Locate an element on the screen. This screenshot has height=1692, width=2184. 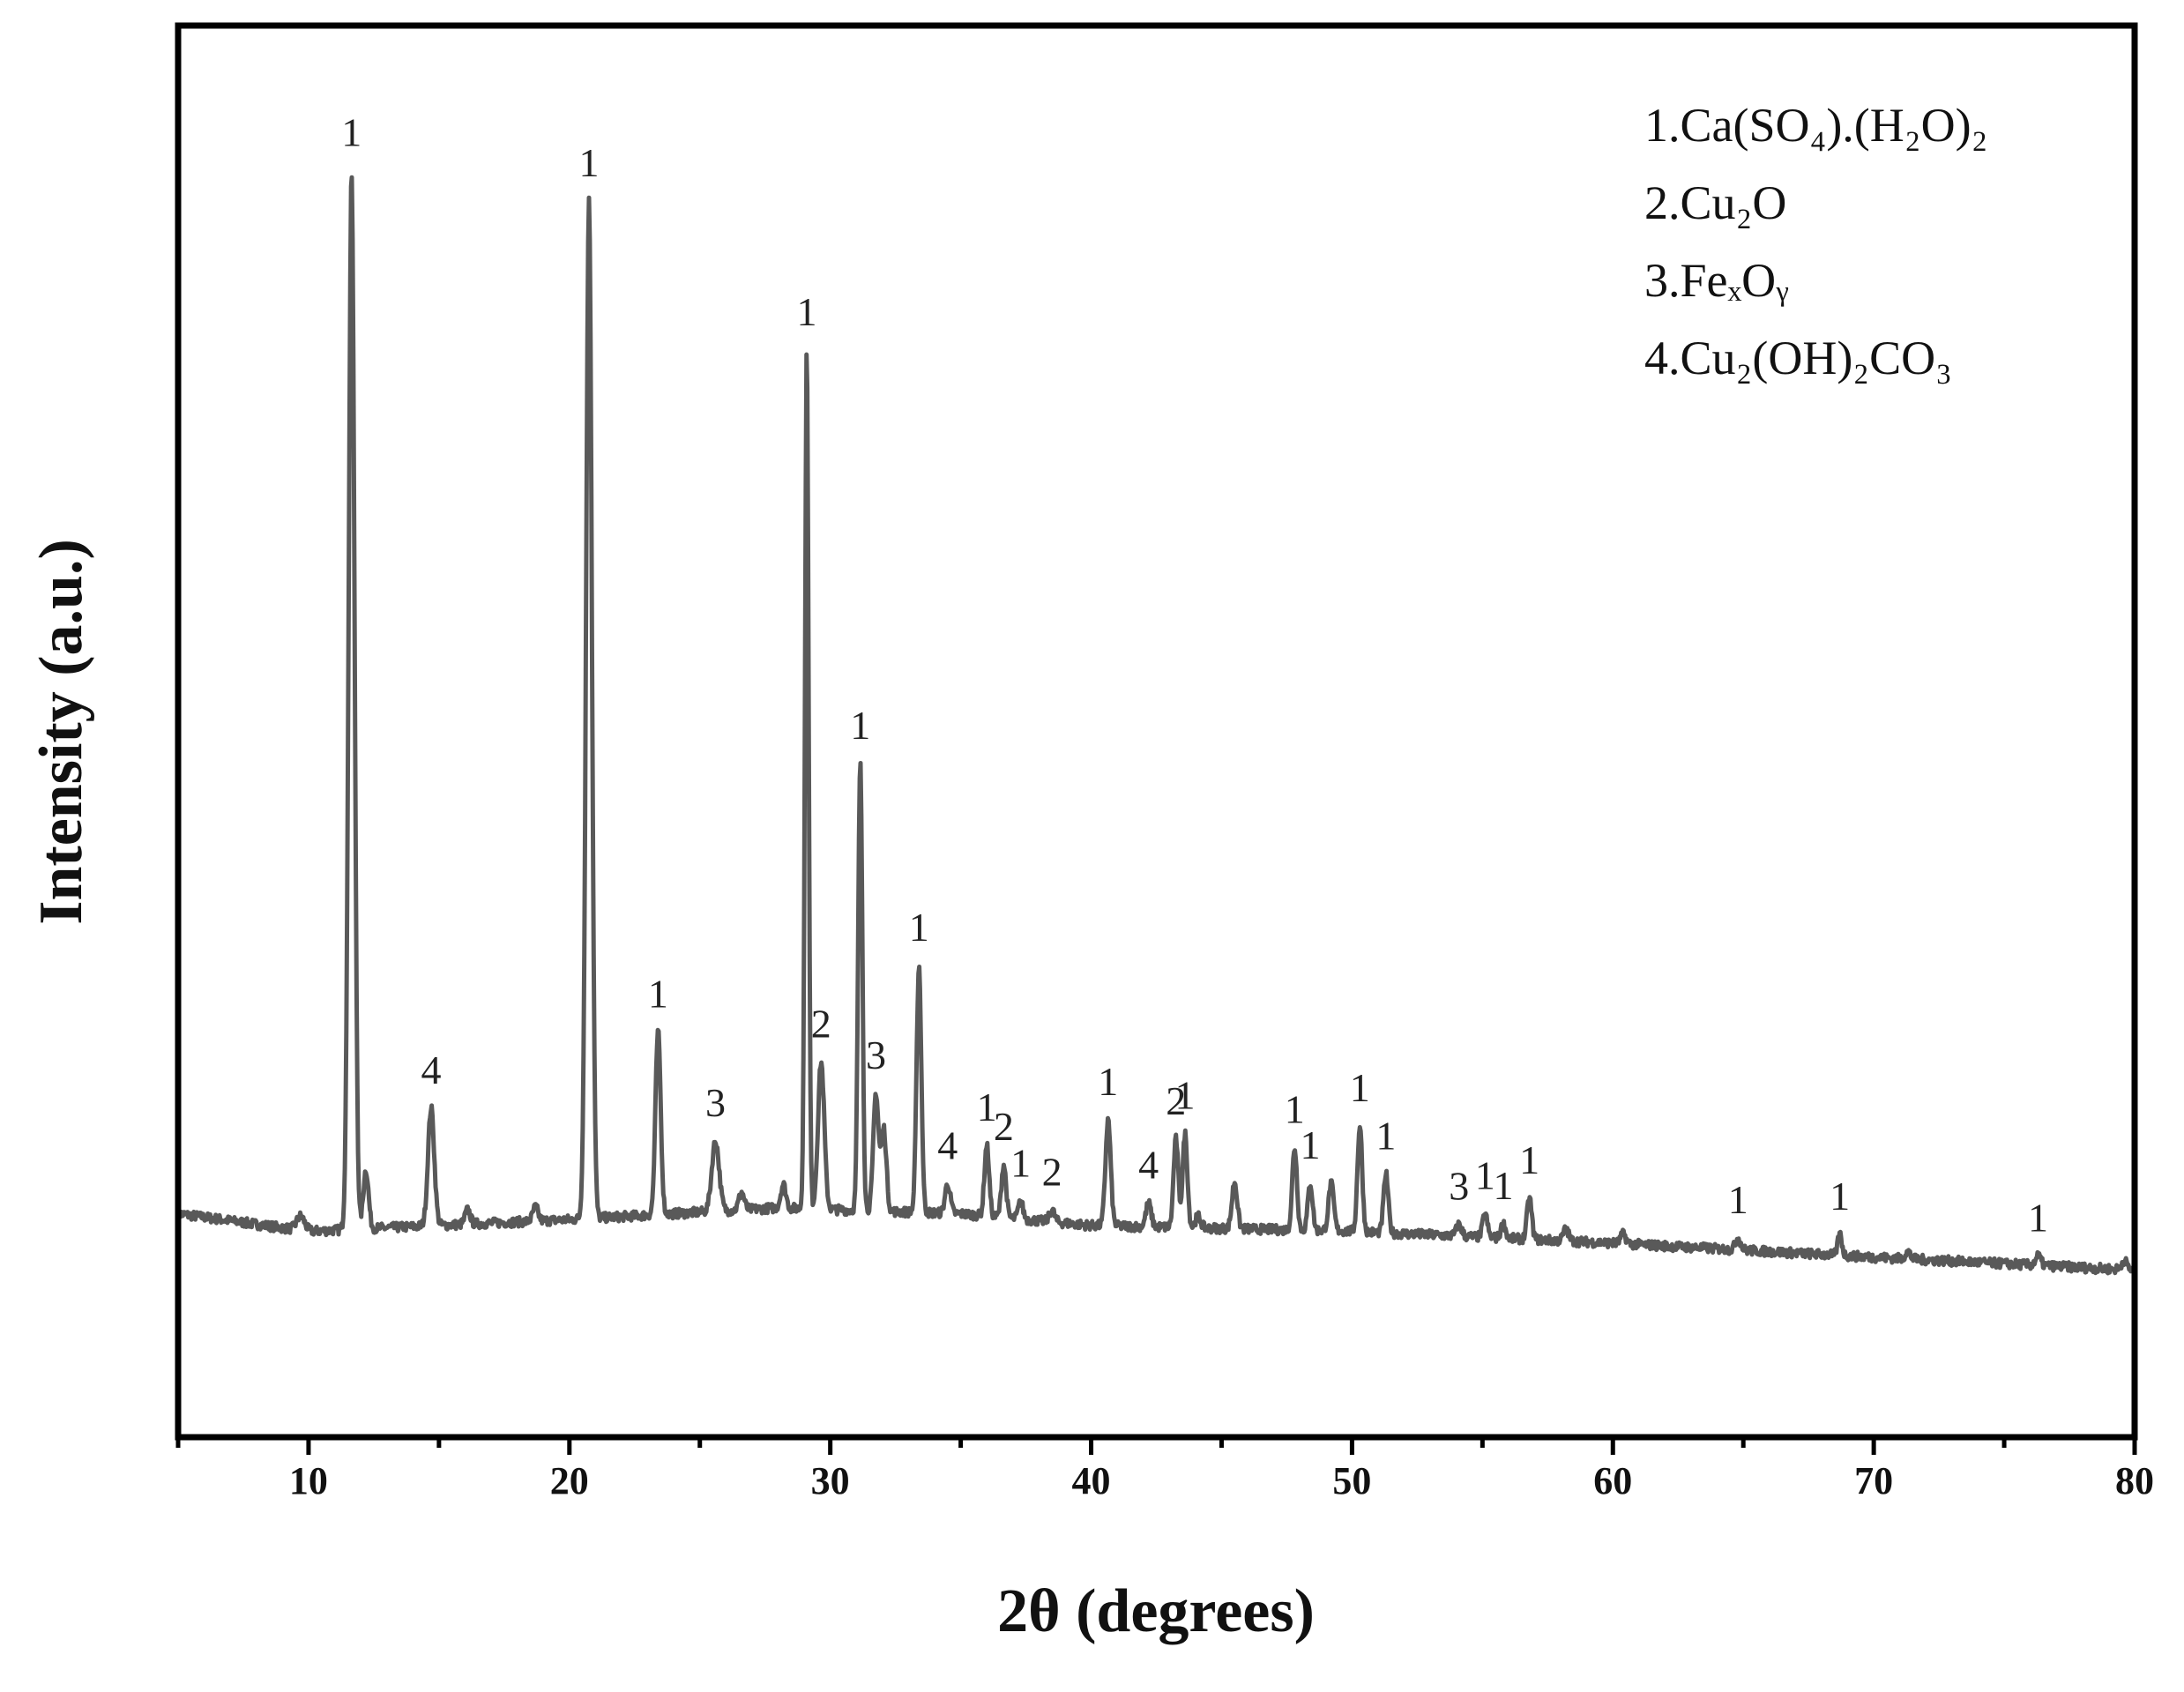
x-axis-ticks: 10 20 30 40 50 60 70 80 is located at coordinates (1164, 1469).